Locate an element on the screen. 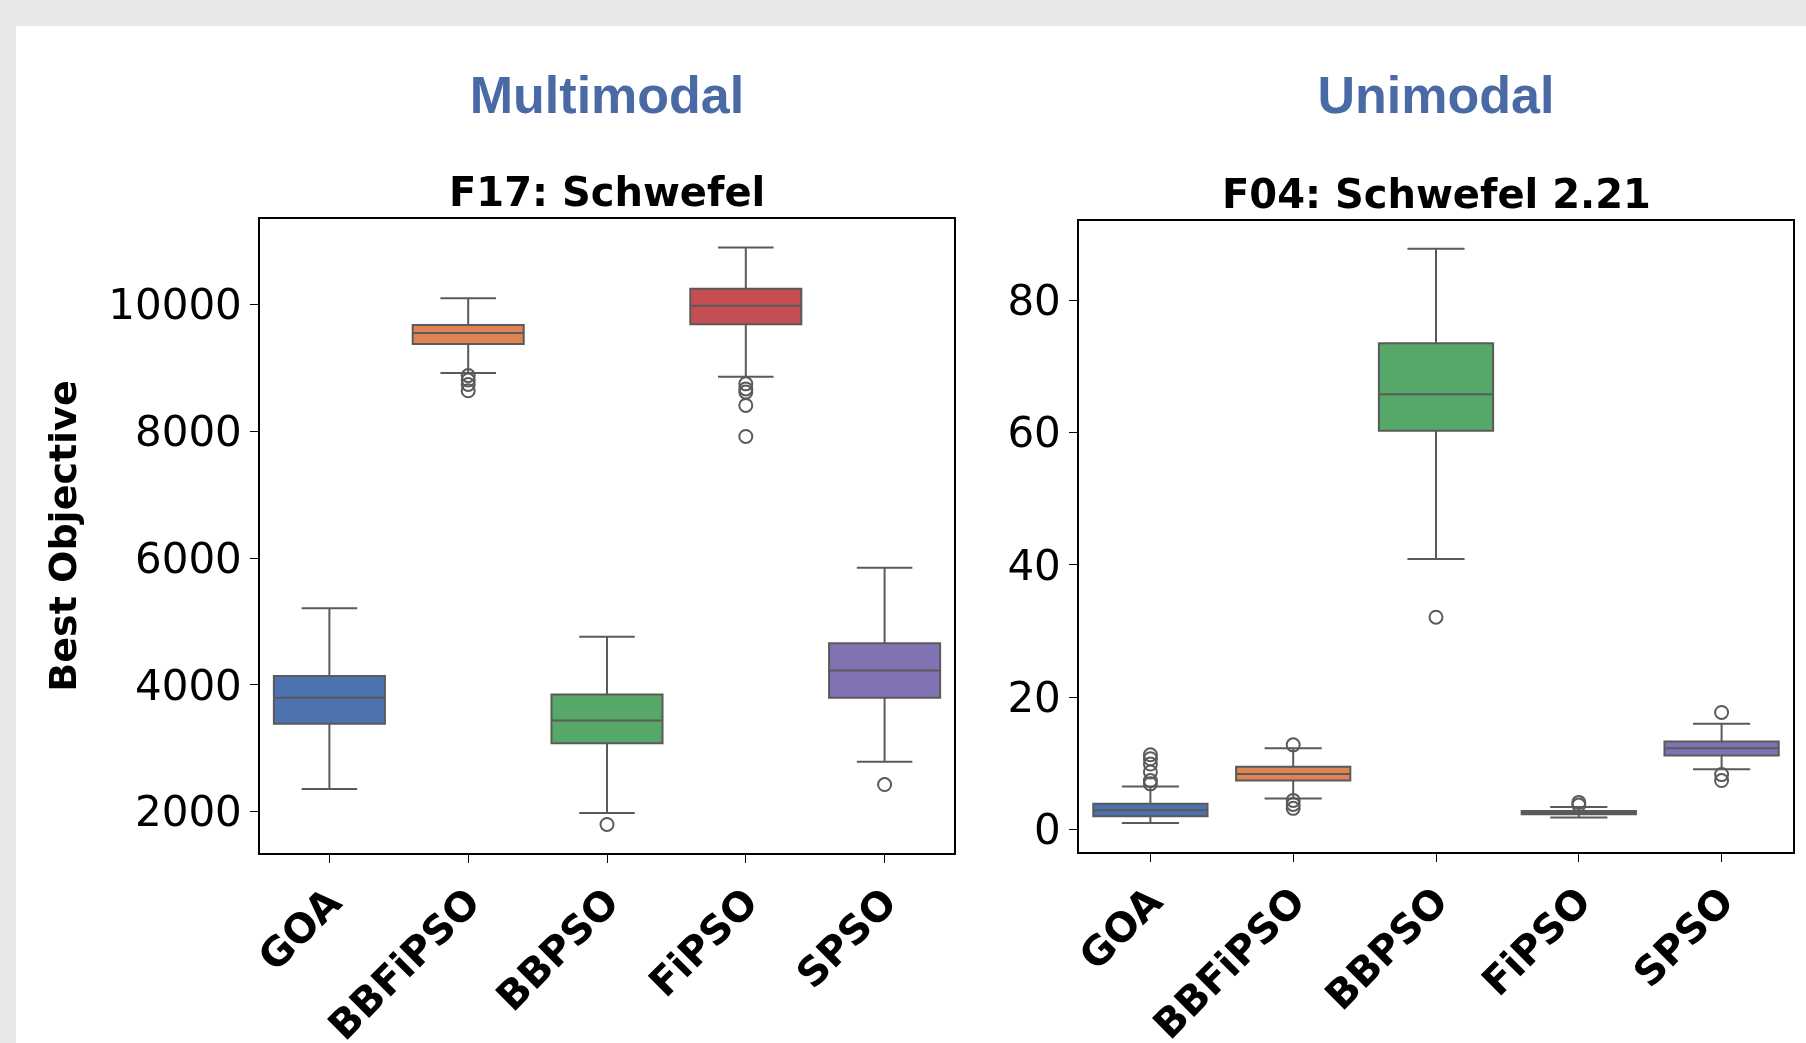 This screenshot has width=1806, height=1043. y-axis-title: Best Objective is located at coordinates (62, 536).